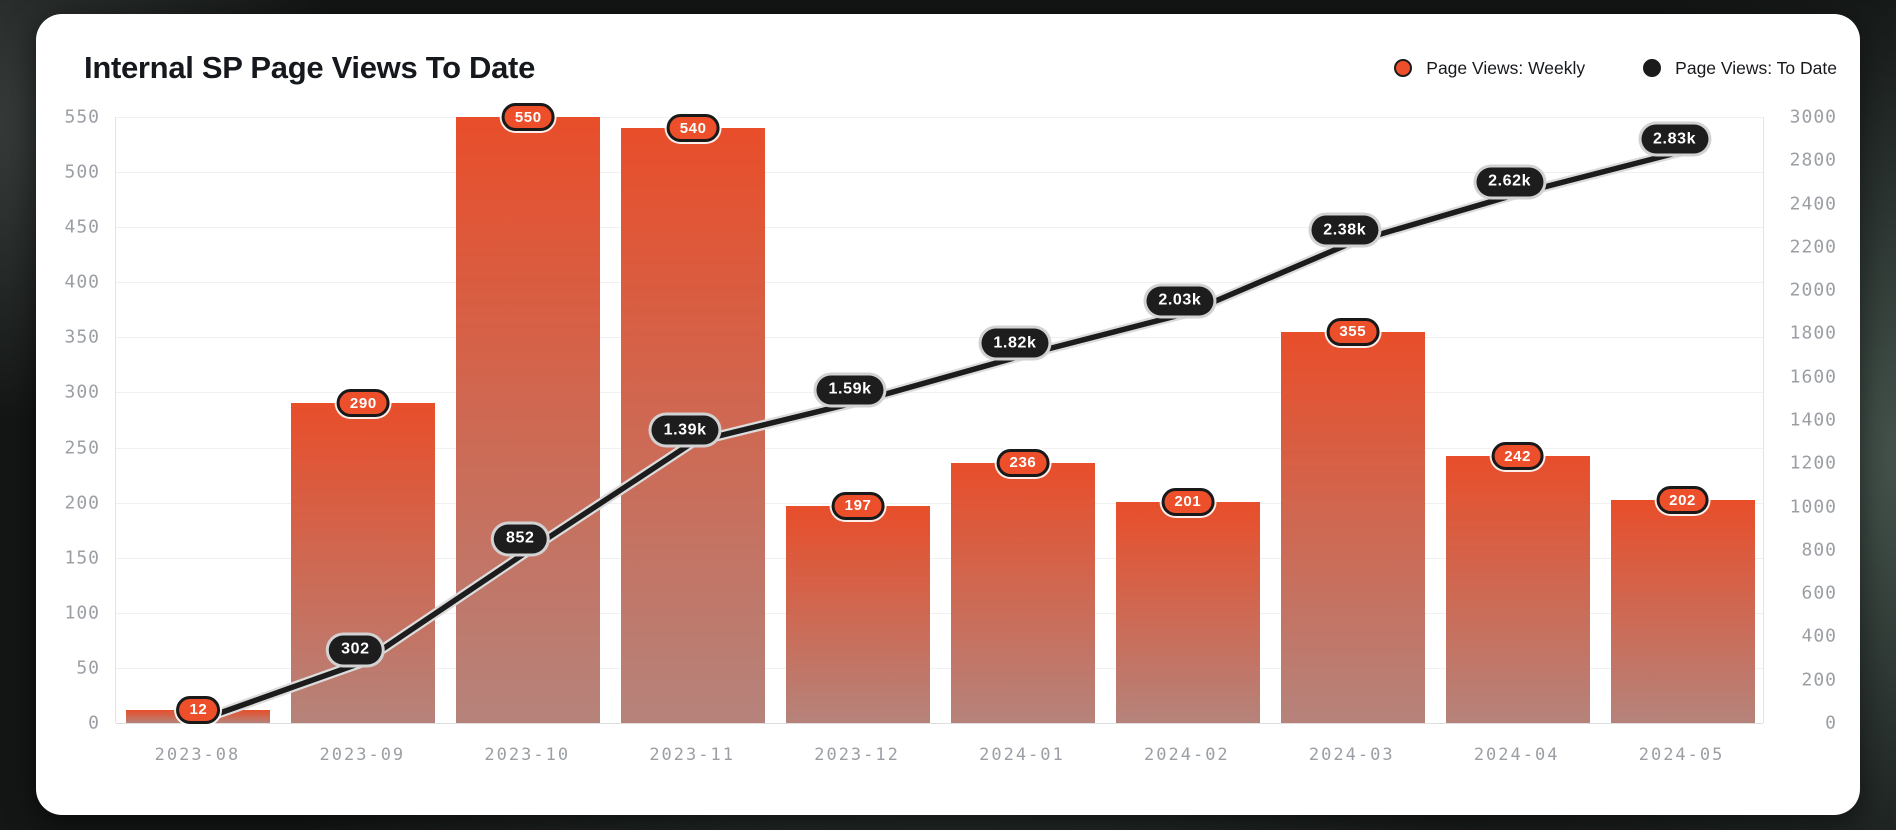  I want to click on right-axis-tick: 600, so click(1819, 593).